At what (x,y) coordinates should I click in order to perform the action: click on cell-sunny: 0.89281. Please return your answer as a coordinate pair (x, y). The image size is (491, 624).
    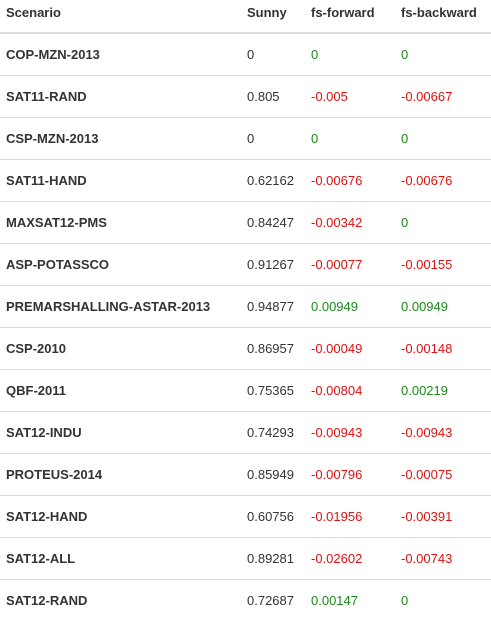
    Looking at the image, I should click on (272, 557).